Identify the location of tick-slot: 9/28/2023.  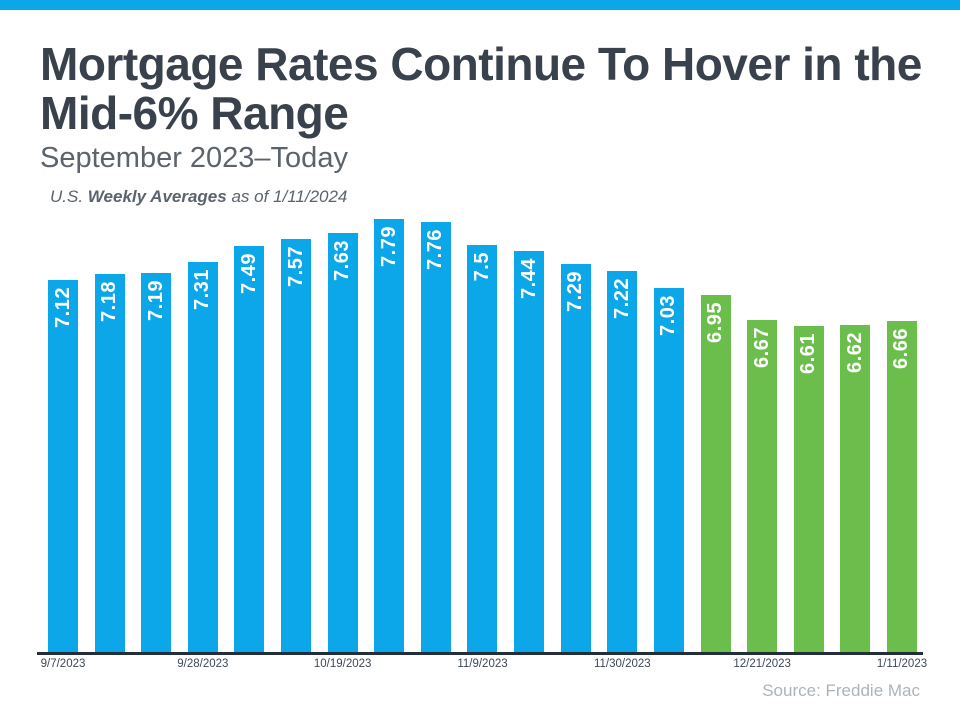
(202, 664).